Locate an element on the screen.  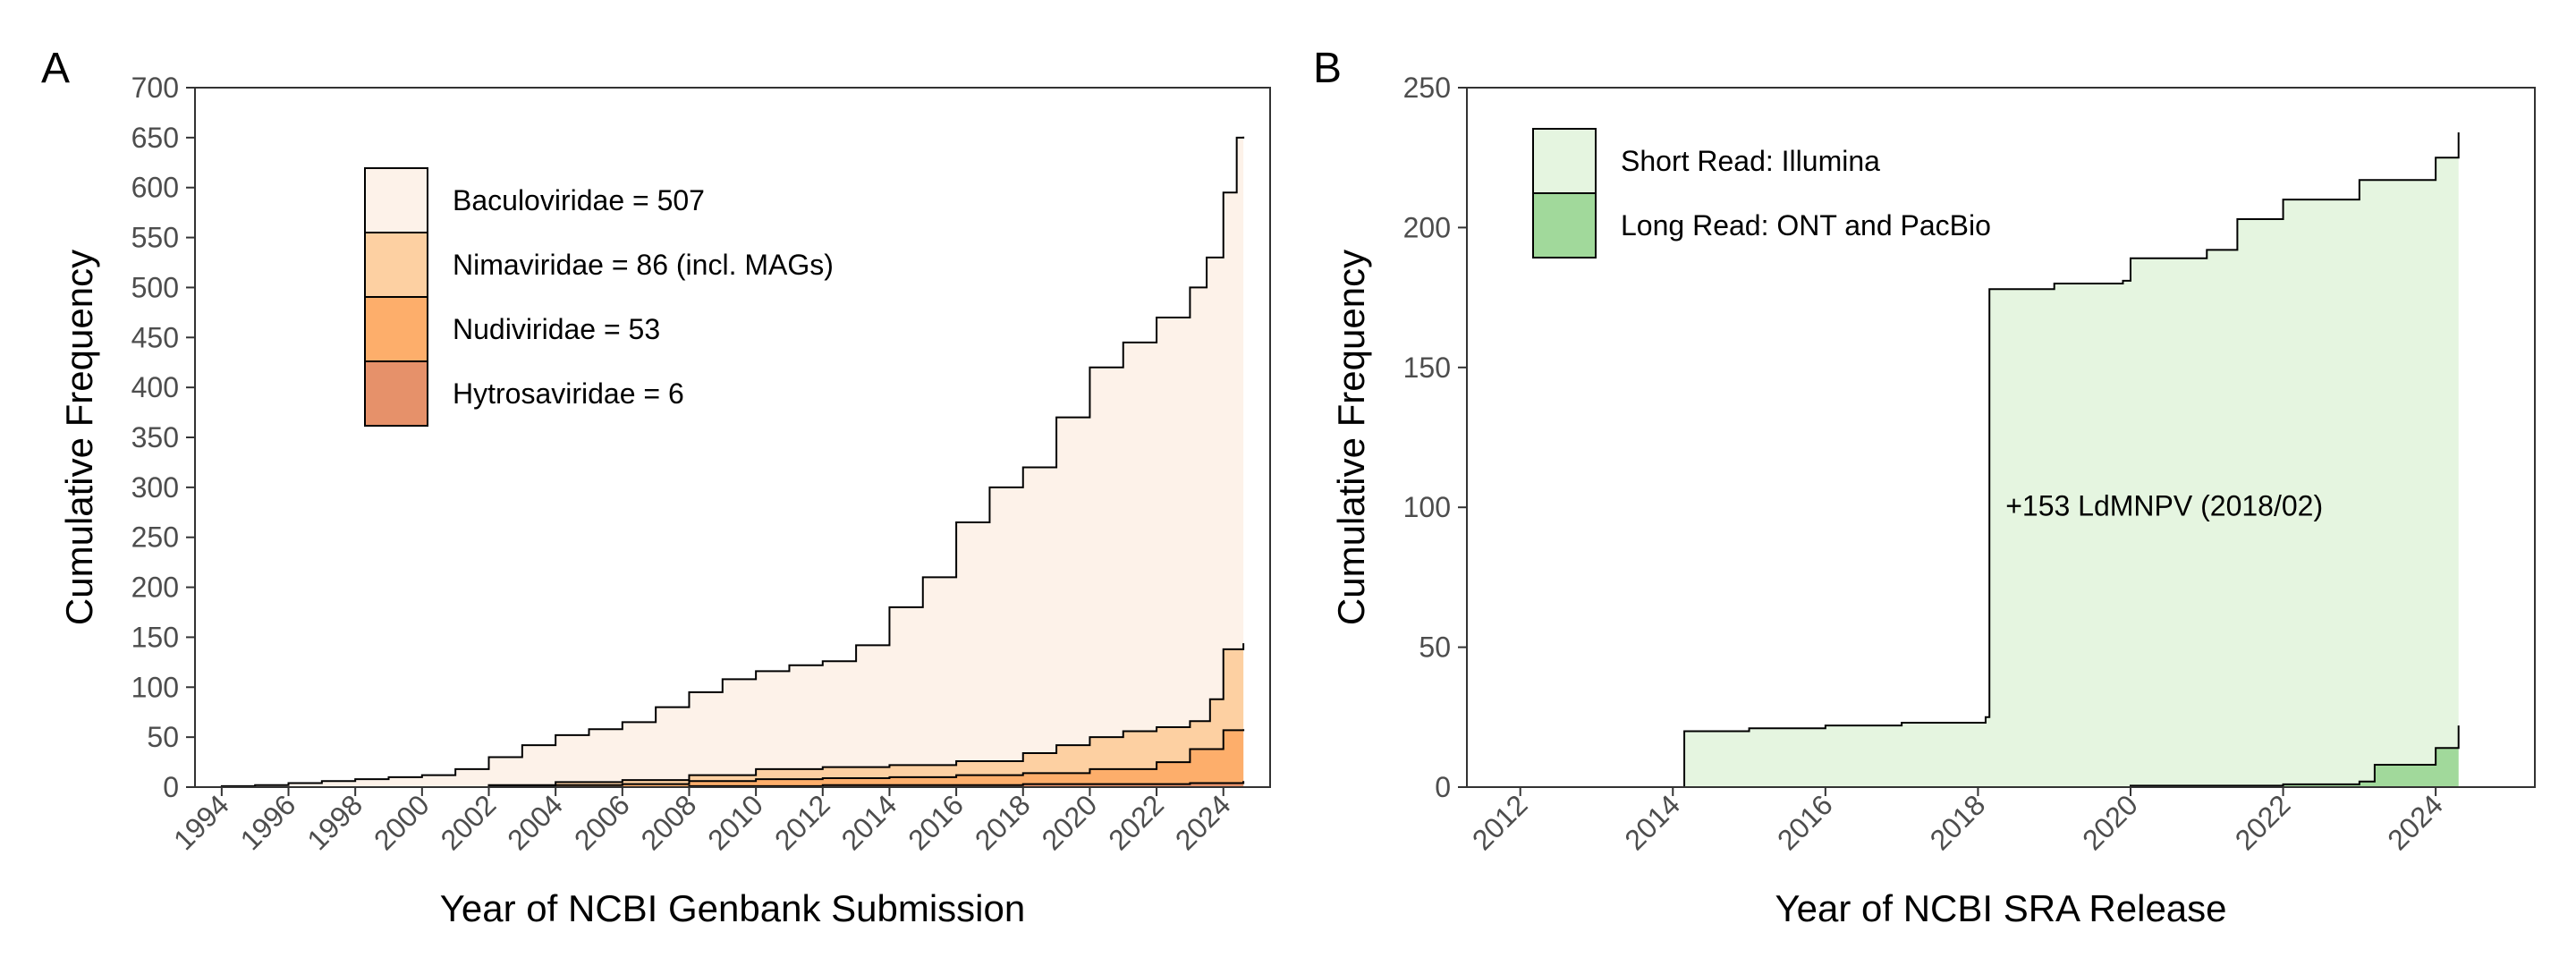
panel-b-legend-label-1: Long Read: ONT and PacBio is located at coordinates (1806, 225).